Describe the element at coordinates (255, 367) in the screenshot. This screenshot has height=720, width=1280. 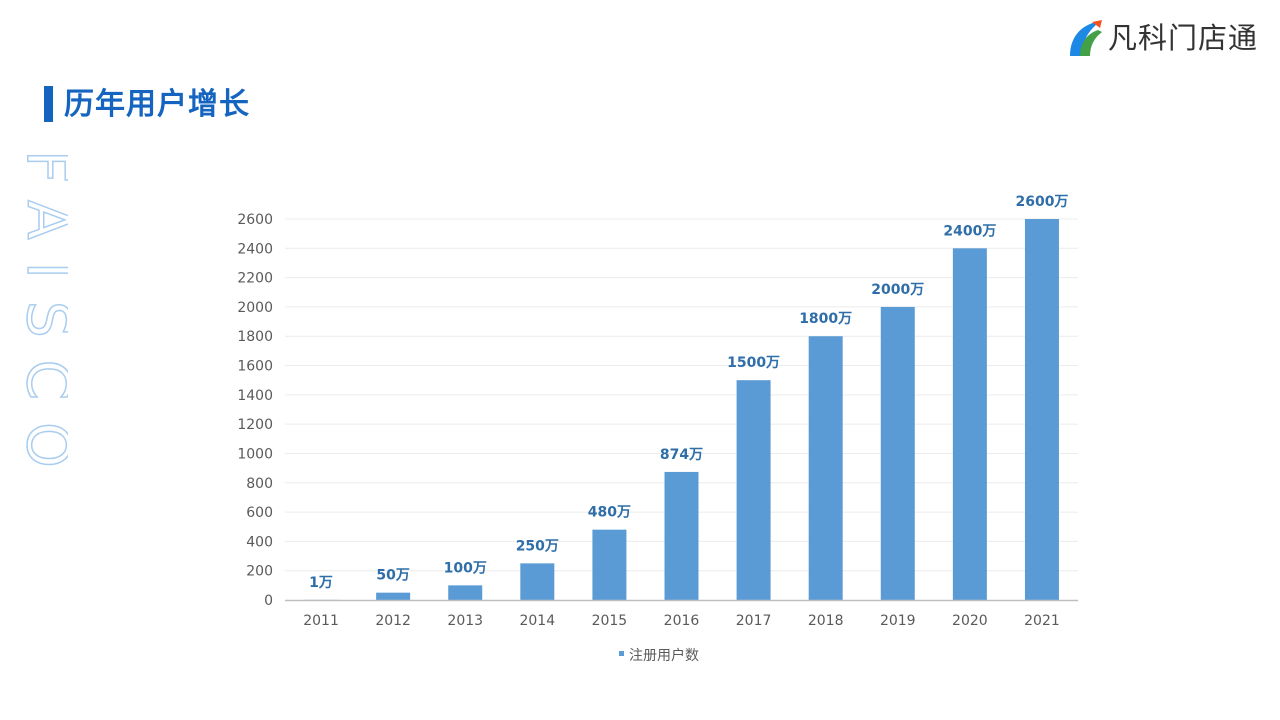
I see `y-tick-label: 1600` at that location.